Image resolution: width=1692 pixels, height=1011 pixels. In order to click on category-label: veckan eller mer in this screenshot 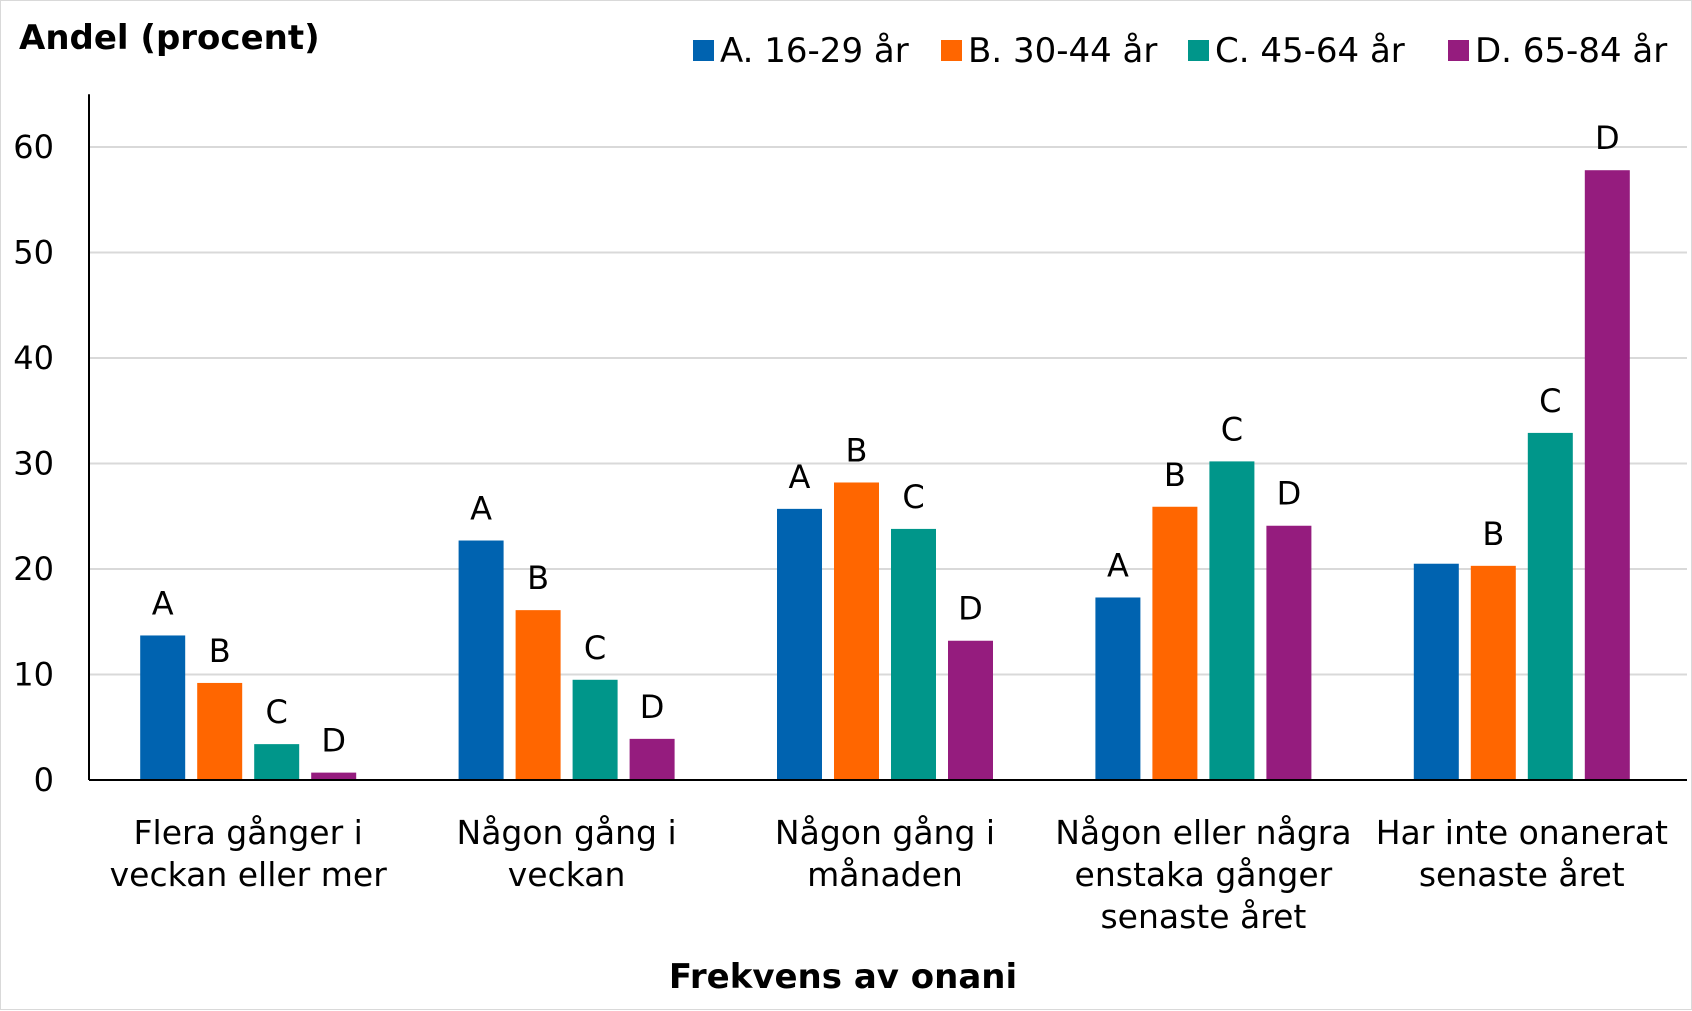, I will do `click(249, 874)`.